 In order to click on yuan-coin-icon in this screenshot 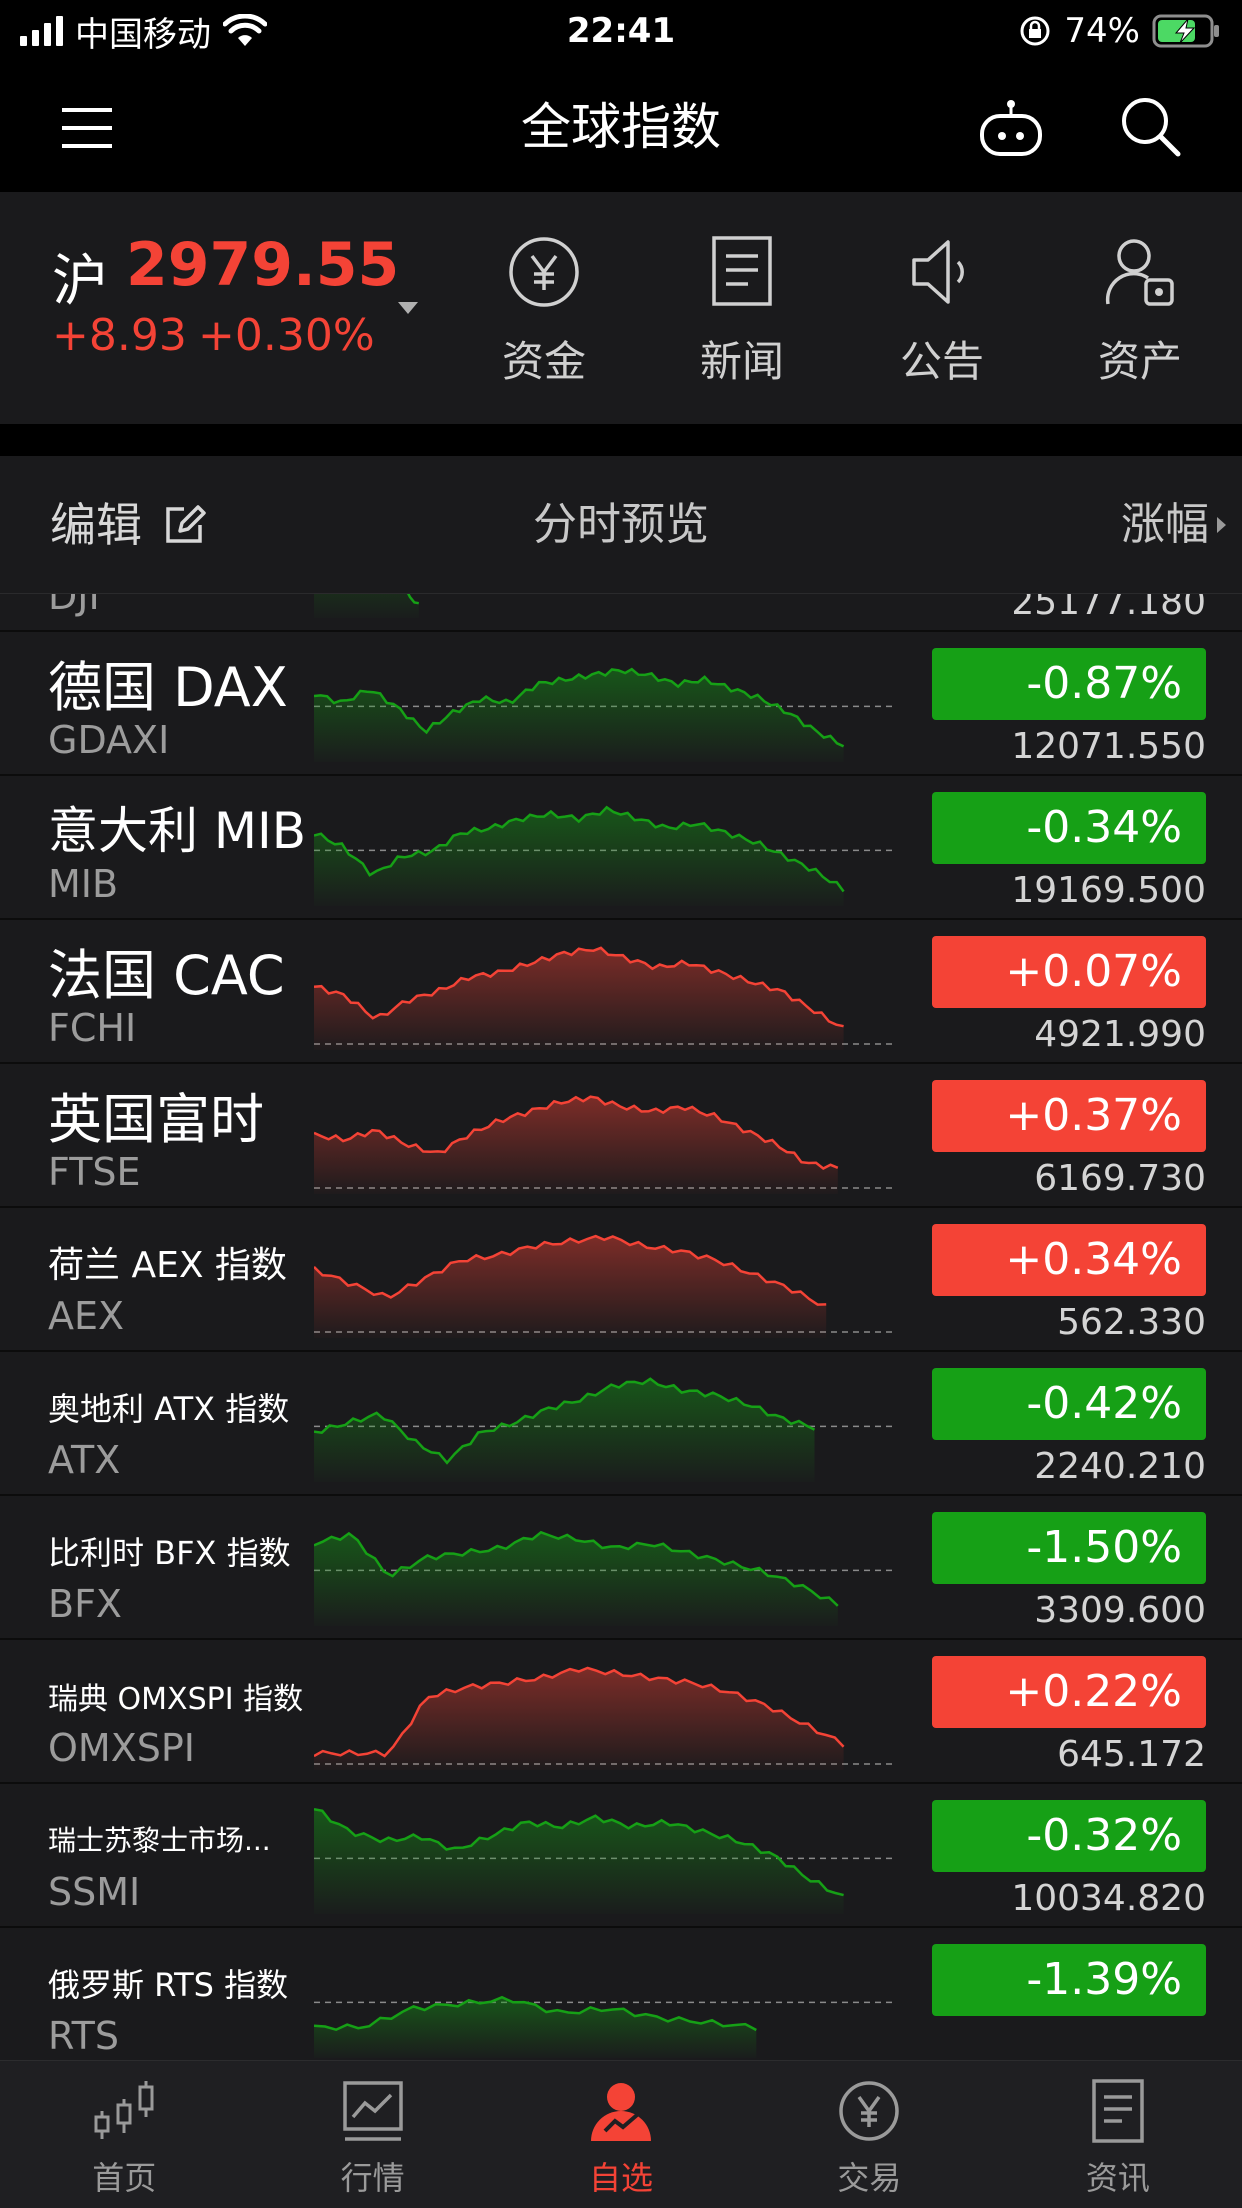, I will do `click(544, 272)`.